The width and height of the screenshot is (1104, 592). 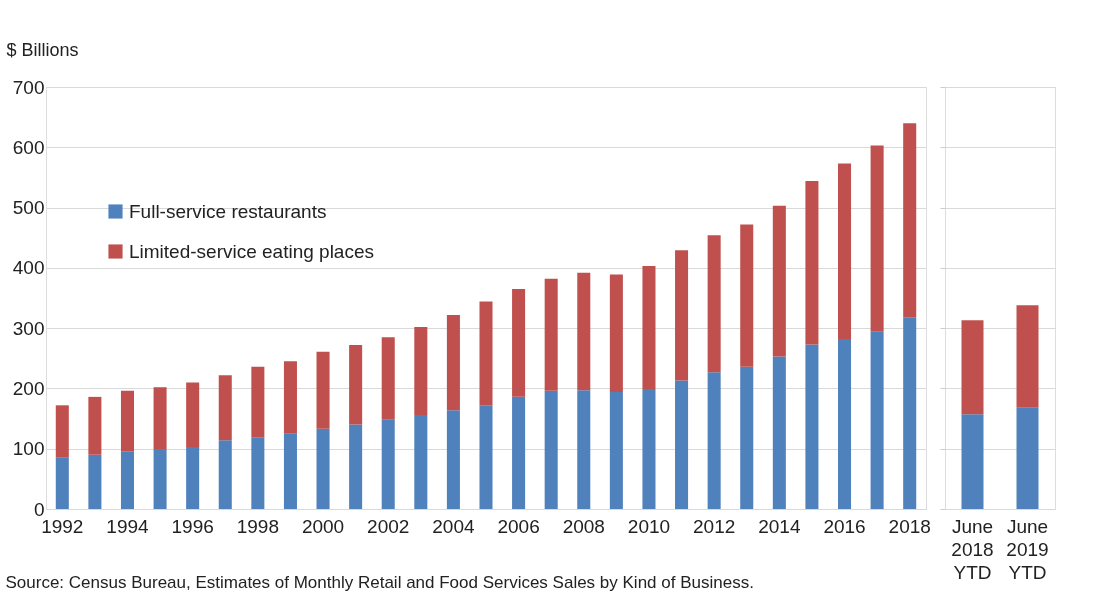 I want to click on y-tick-label: 200, so click(x=28, y=388).